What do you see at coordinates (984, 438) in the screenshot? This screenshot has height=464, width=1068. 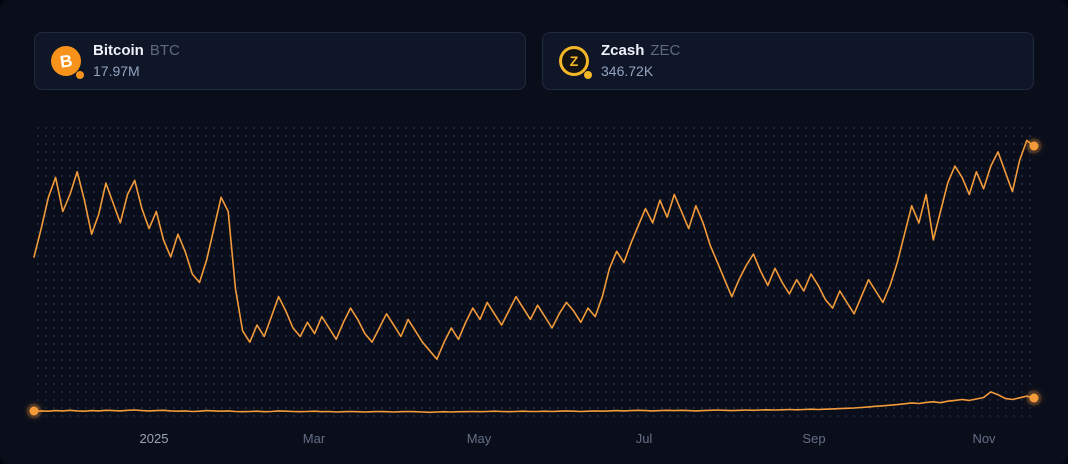 I see `x-axis-label: Nov` at bounding box center [984, 438].